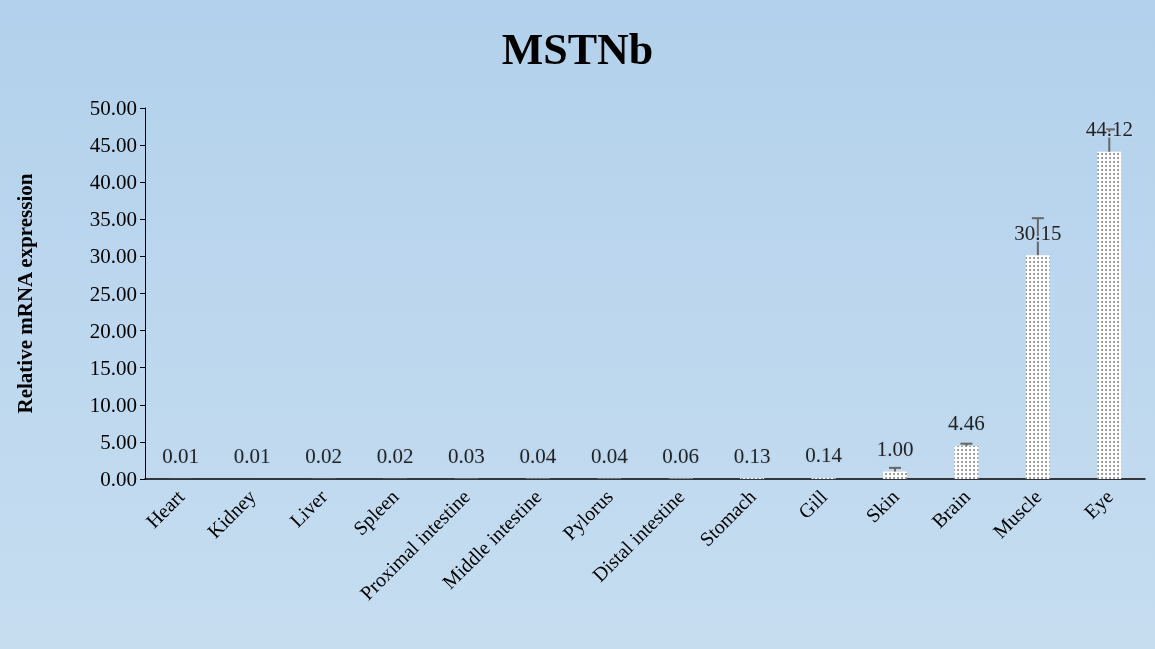 This screenshot has height=649, width=1155. What do you see at coordinates (113, 219) in the screenshot?
I see `y-tick-label: 35.00` at bounding box center [113, 219].